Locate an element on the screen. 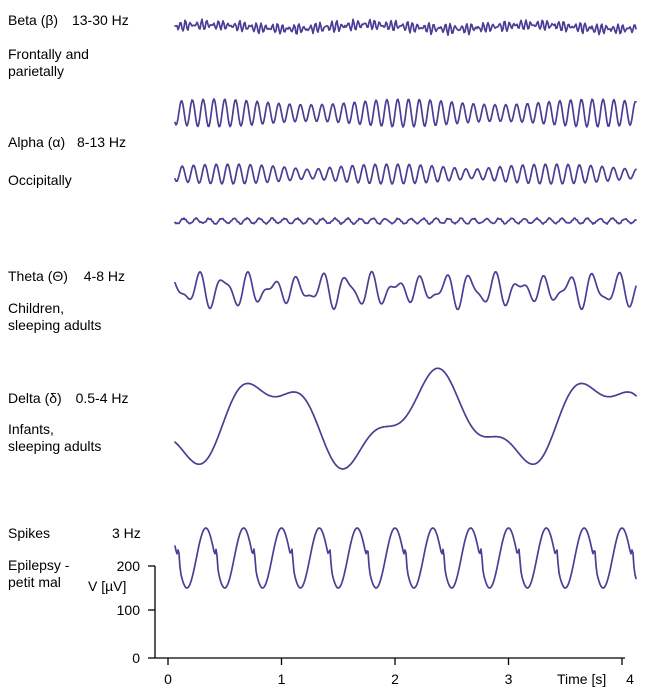  x-tick-label: 2 is located at coordinates (395, 679).